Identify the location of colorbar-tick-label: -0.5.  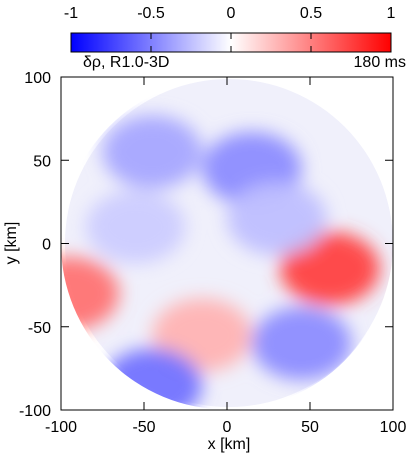
(151, 13).